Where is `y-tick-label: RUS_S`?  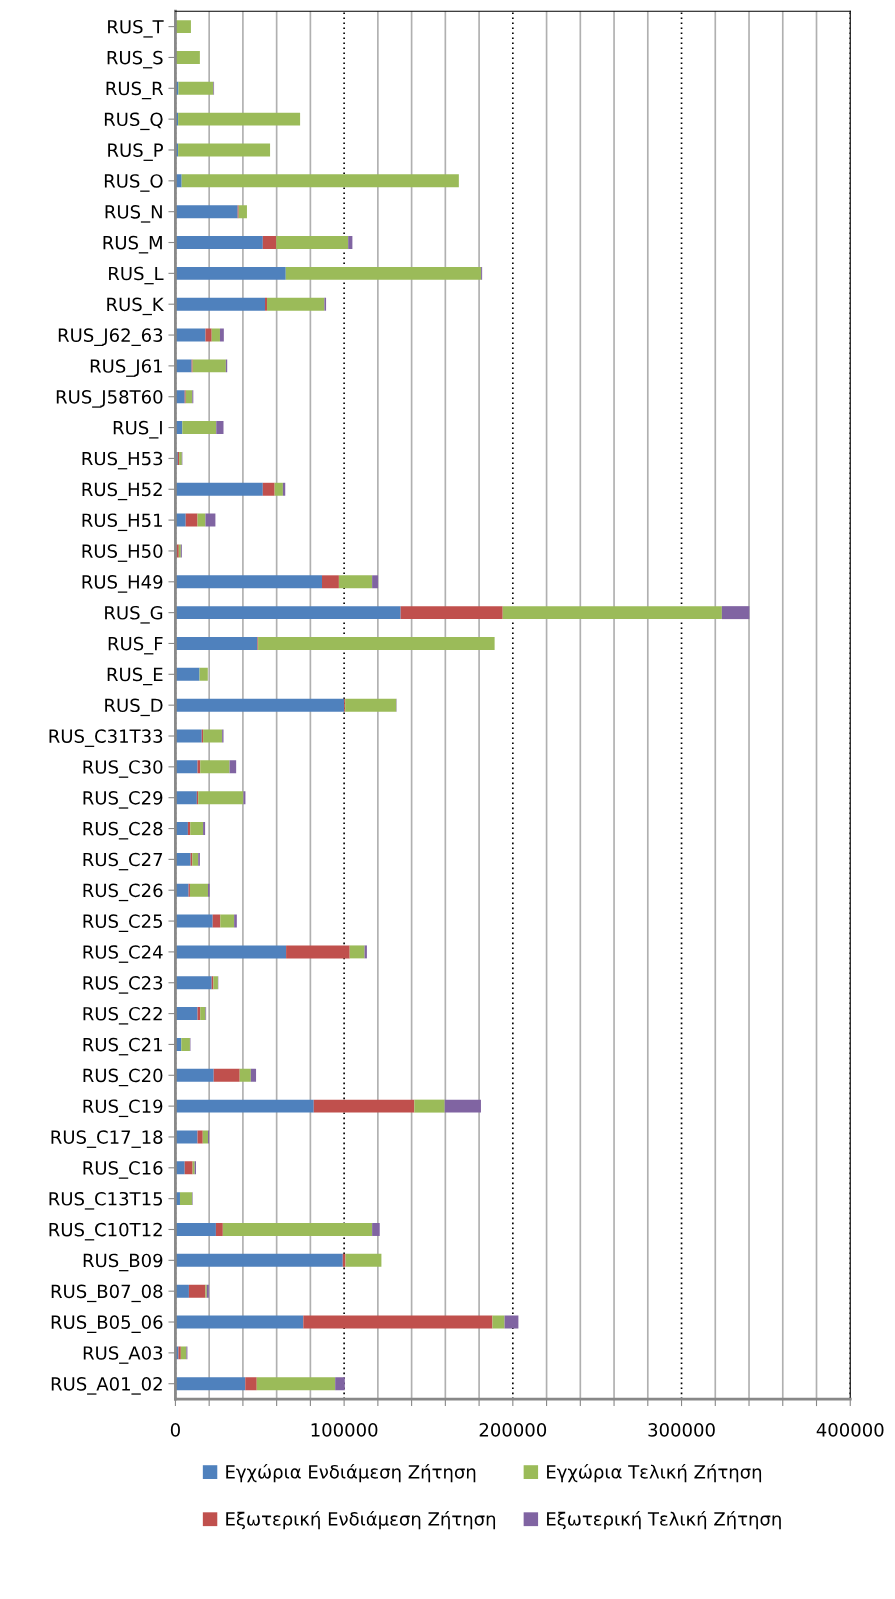
y-tick-label: RUS_S is located at coordinates (135, 59).